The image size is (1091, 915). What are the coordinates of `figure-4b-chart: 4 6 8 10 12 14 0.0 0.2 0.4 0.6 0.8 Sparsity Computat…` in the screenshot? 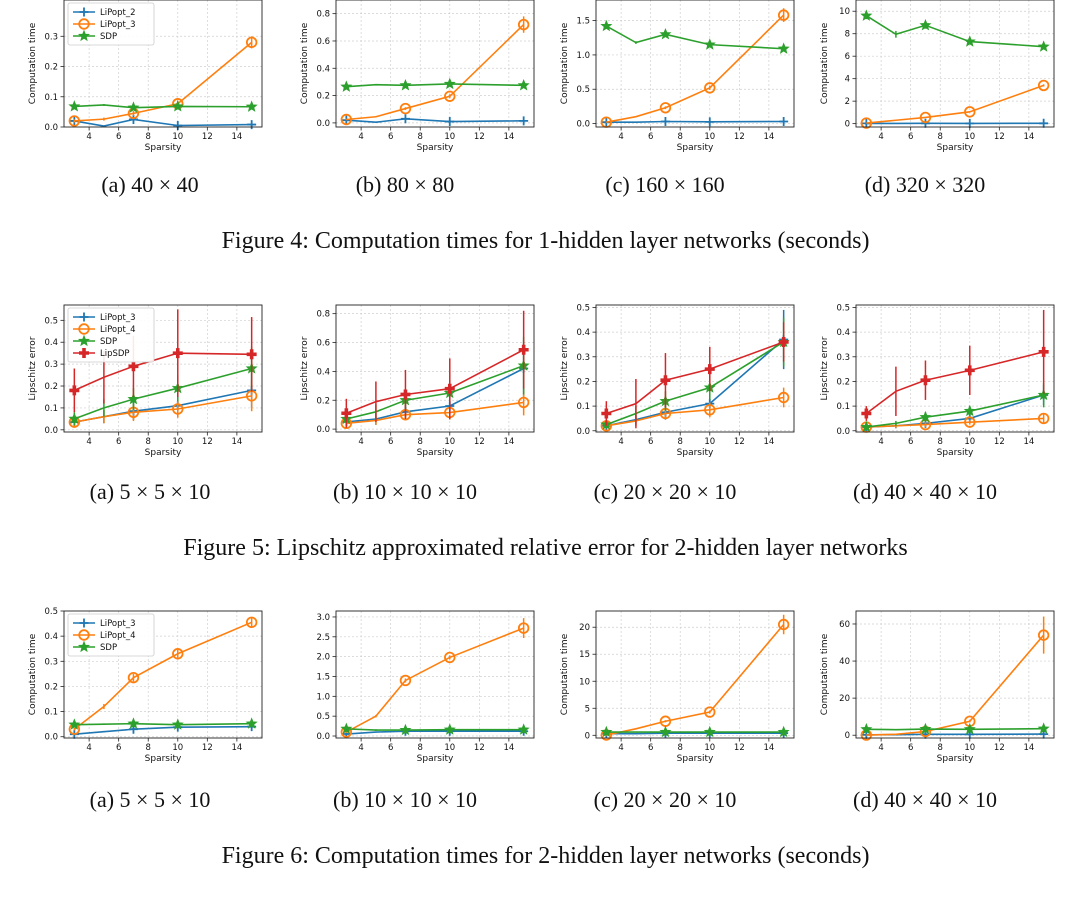 It's located at (408, 76).